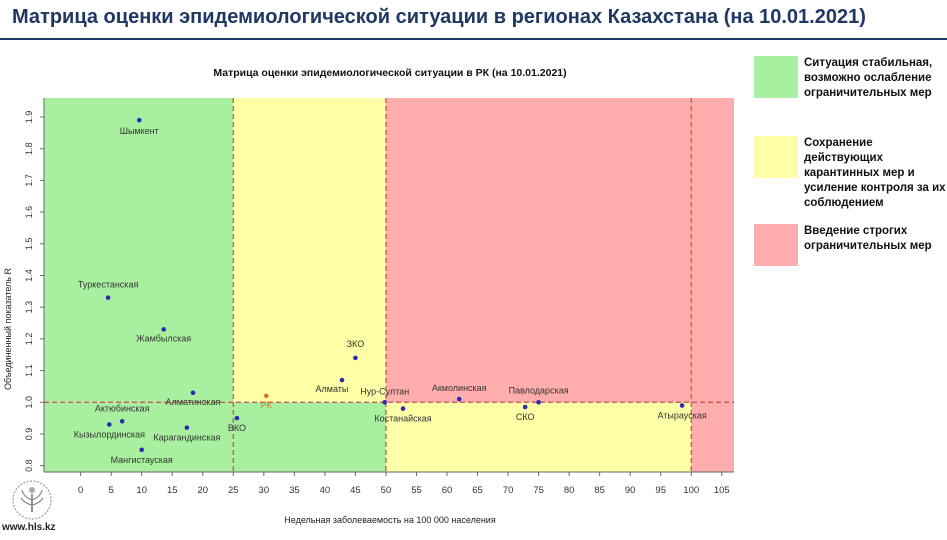 The width and height of the screenshot is (947, 540). I want to click on point-вко-label: ВКО, so click(237, 428).